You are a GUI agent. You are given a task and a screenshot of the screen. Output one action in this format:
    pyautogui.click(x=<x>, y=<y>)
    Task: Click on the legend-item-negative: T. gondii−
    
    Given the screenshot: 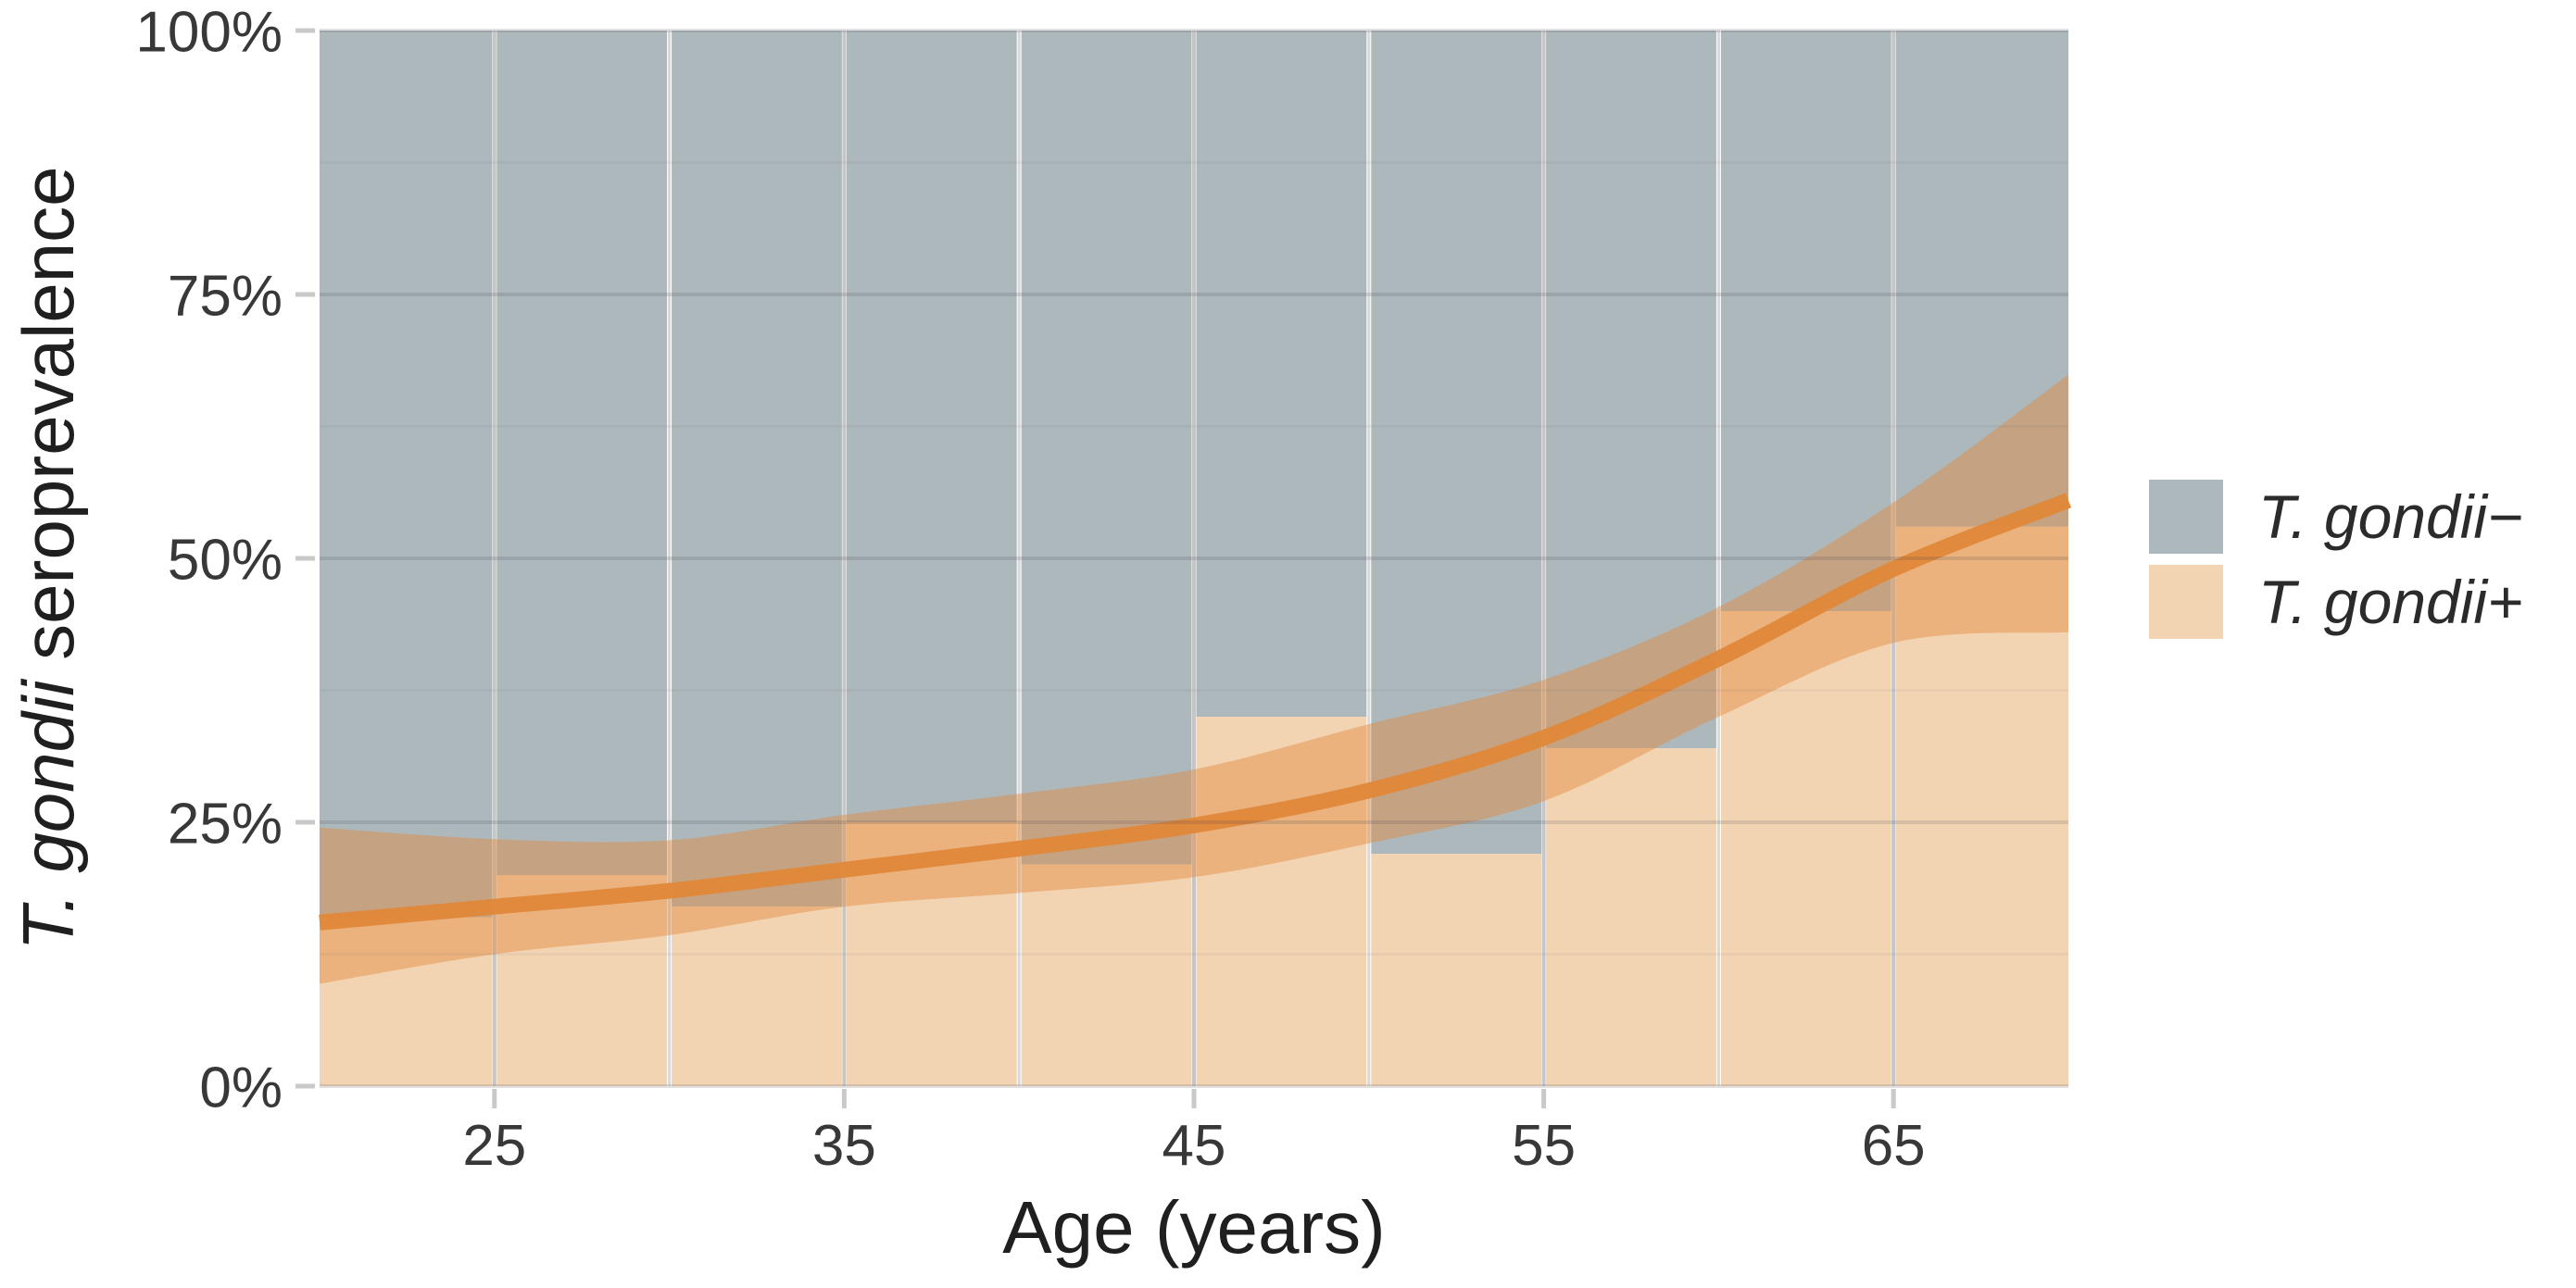 What is the action you would take?
    pyautogui.click(x=2336, y=517)
    